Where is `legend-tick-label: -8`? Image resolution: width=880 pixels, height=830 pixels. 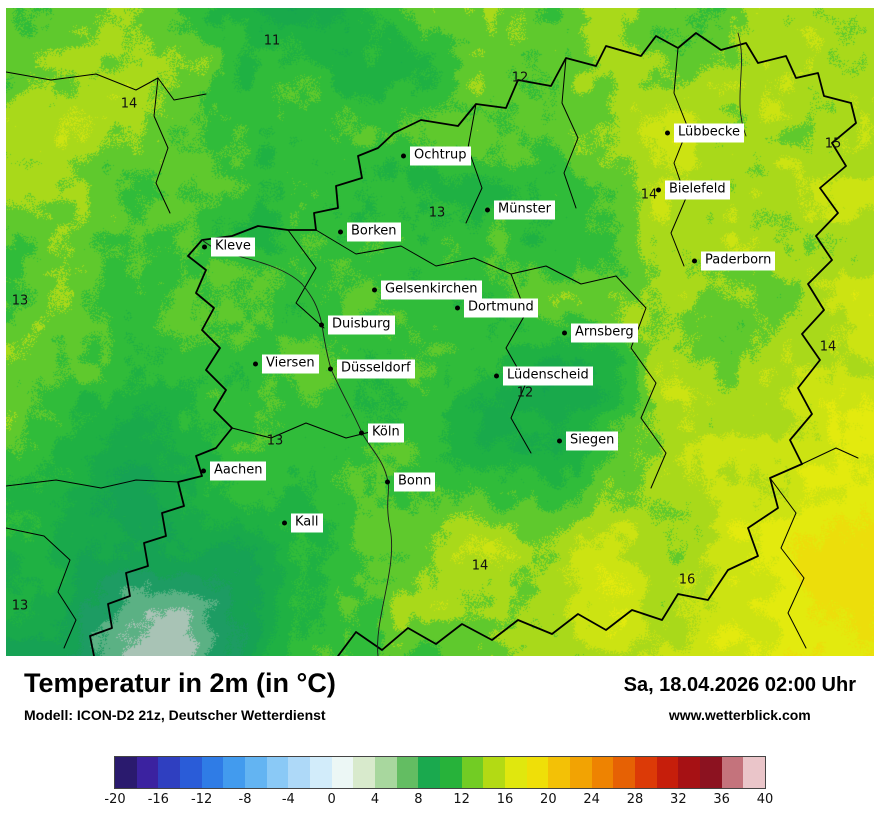 legend-tick-label: -8 is located at coordinates (245, 799).